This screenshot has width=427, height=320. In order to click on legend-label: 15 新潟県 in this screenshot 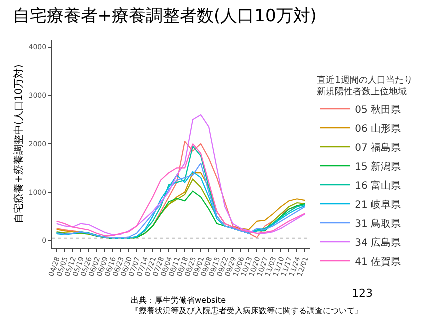, I will do `click(378, 167)`.